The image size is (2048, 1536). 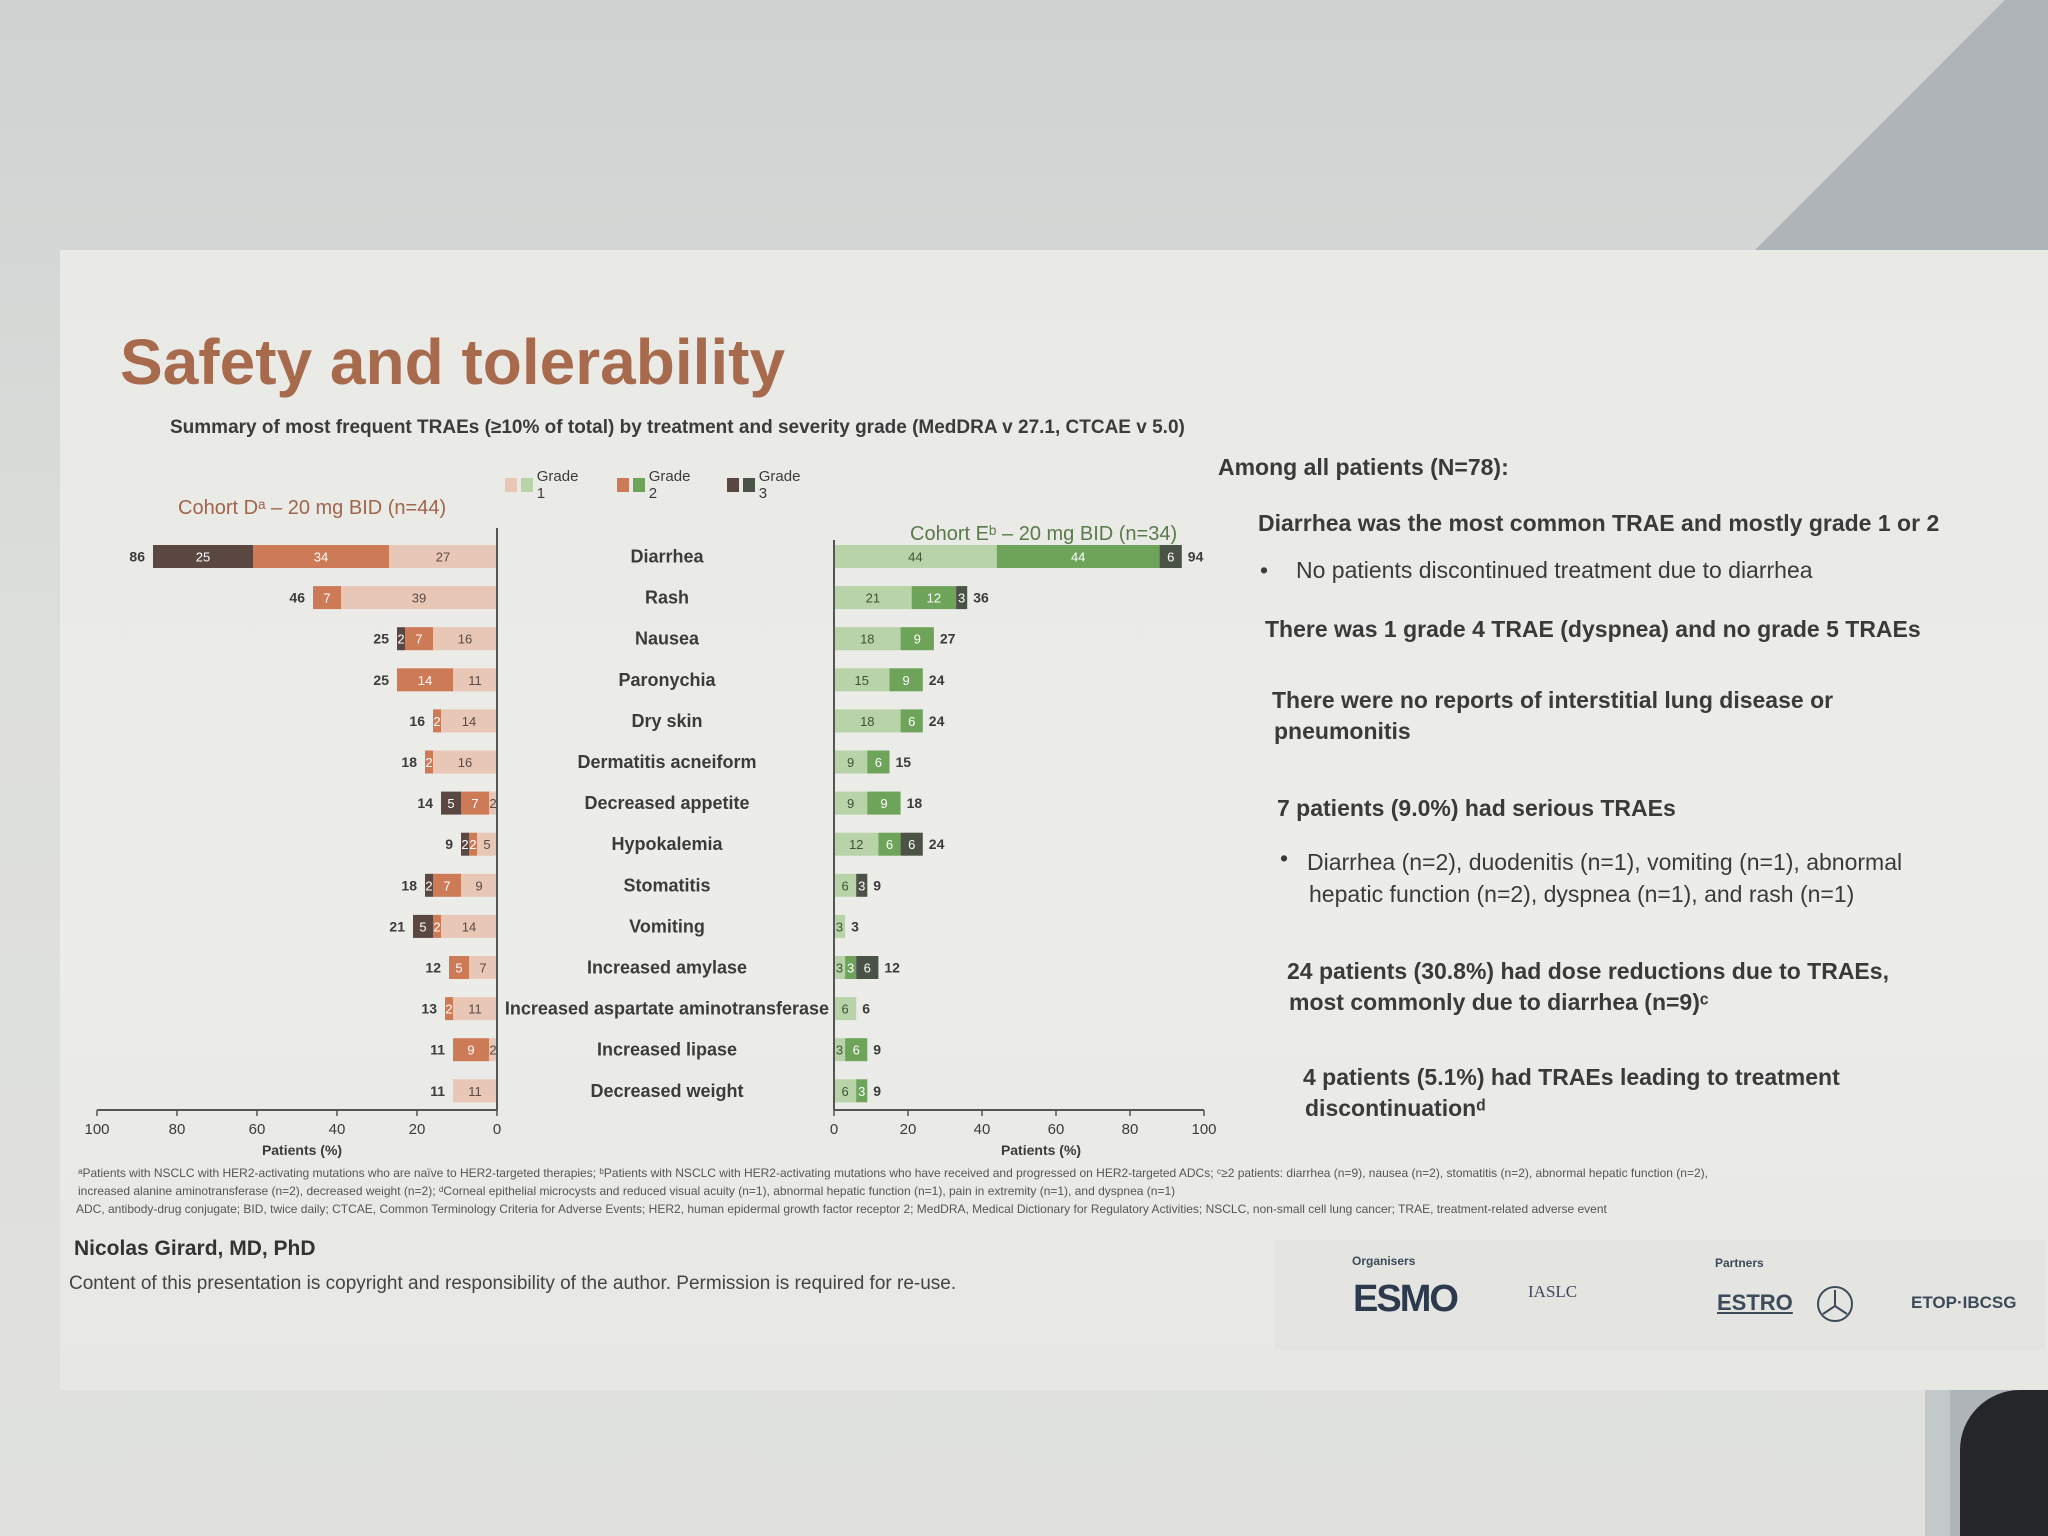 What do you see at coordinates (417, 1129) in the screenshot?
I see `cohort-d-tick-label: 20` at bounding box center [417, 1129].